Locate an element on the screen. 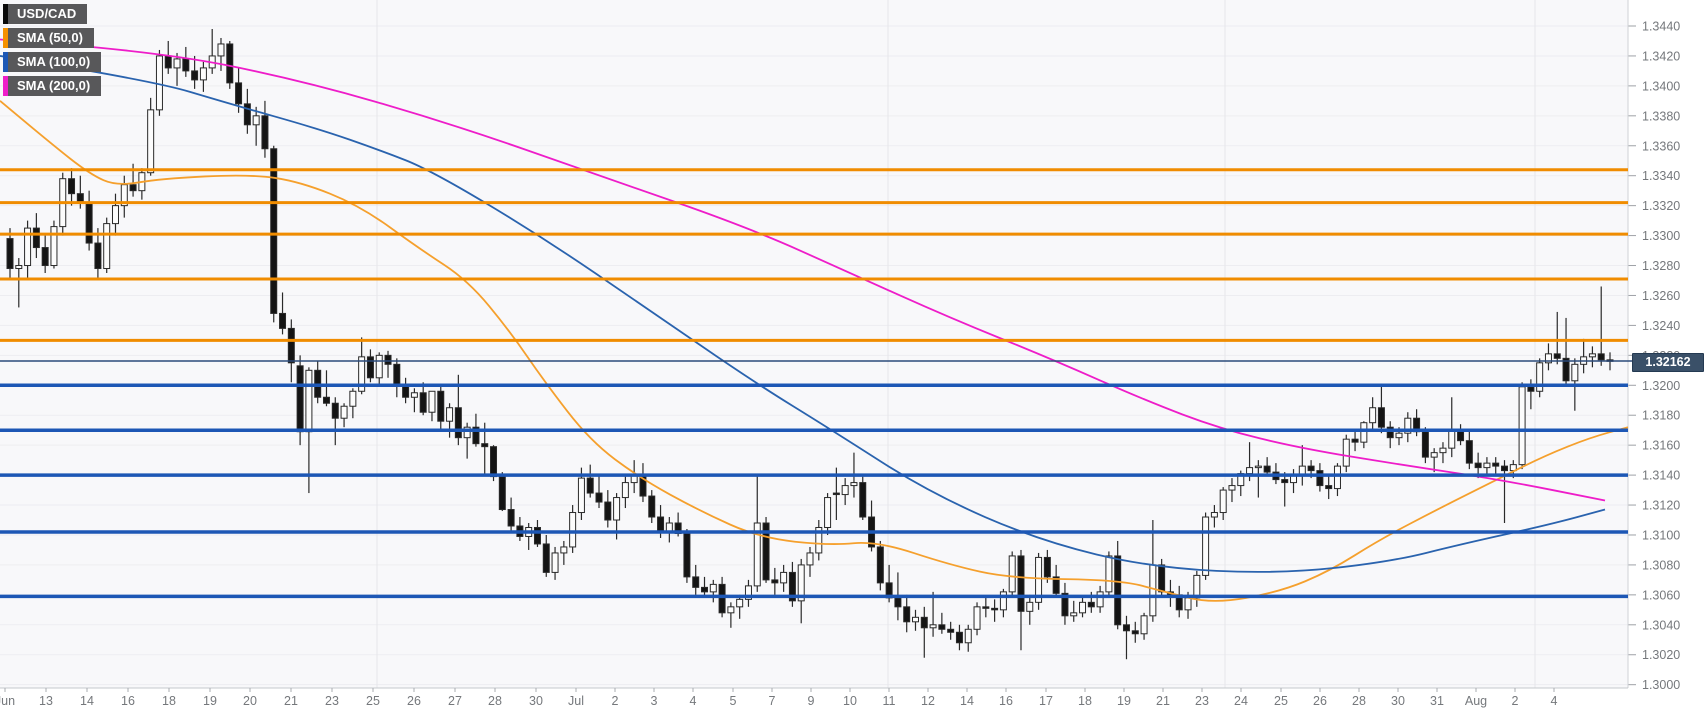  y-axis-label: 1.3240 is located at coordinates (1661, 326).